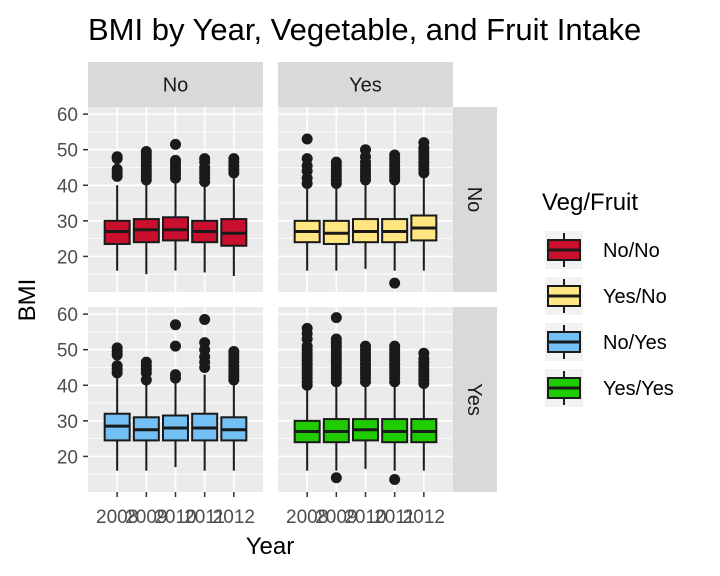  Describe the element at coordinates (270, 546) in the screenshot. I see `x-axis-title: Year` at that location.